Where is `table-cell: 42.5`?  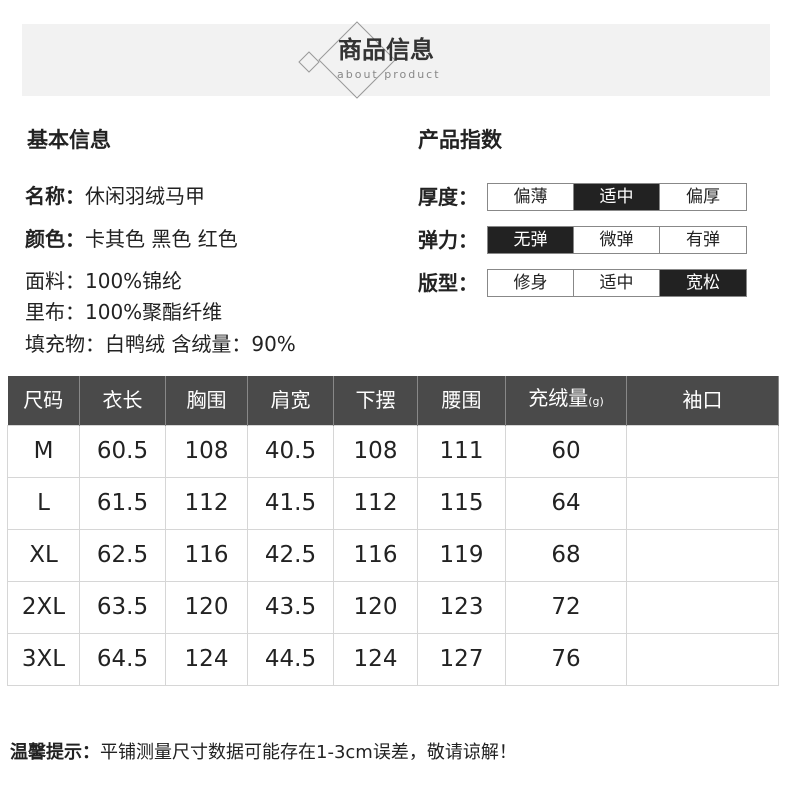 table-cell: 42.5 is located at coordinates (290, 555).